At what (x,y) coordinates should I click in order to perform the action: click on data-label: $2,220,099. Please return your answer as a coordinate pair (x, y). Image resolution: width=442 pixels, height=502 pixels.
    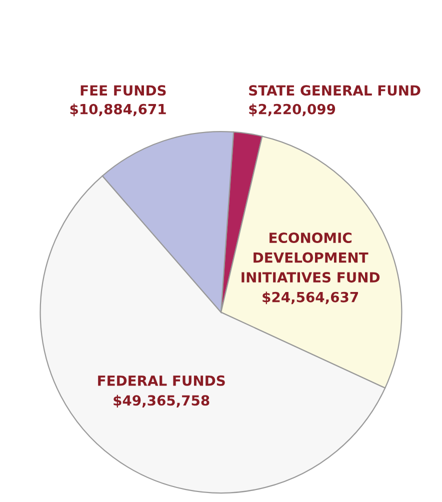
    Looking at the image, I should click on (292, 110).